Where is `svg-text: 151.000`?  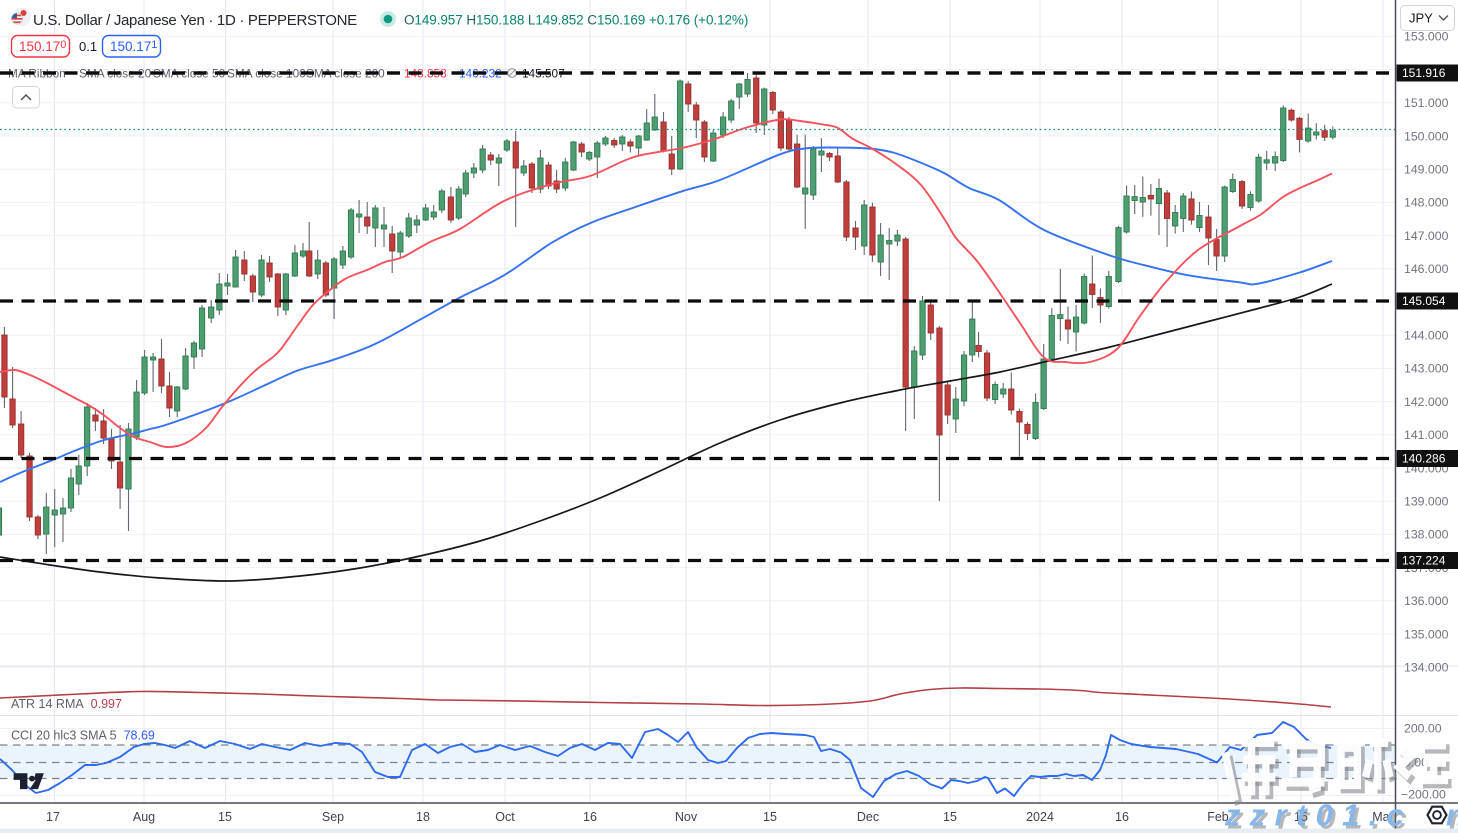 svg-text: 151.000 is located at coordinates (1426, 103).